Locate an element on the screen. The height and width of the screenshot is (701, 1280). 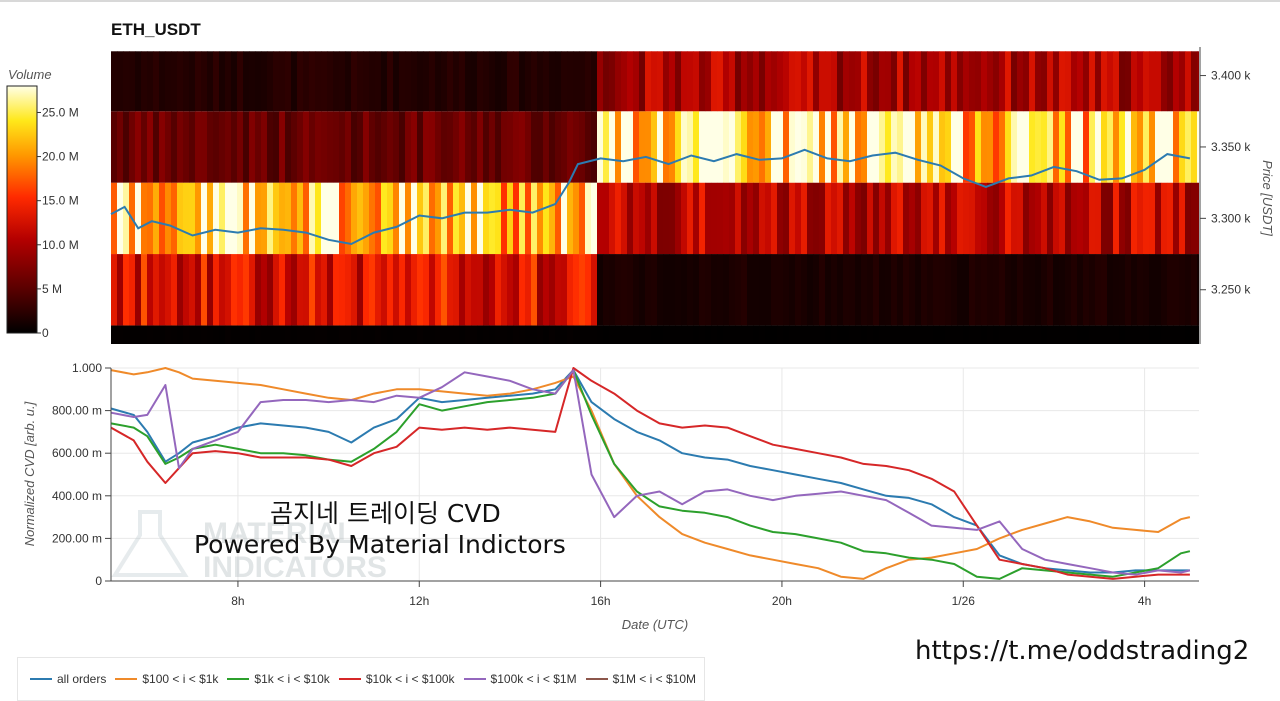
legend-item: $10k < i < $100k is located at coordinates (396, 679).